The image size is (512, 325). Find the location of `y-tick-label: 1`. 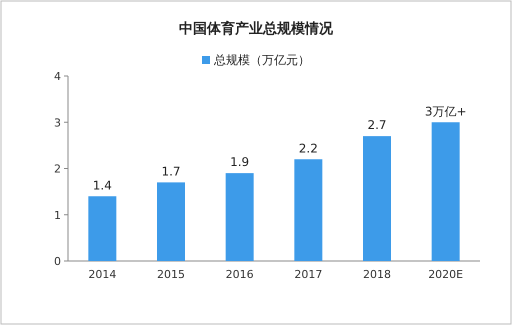

y-tick-label: 1 is located at coordinates (57, 215).